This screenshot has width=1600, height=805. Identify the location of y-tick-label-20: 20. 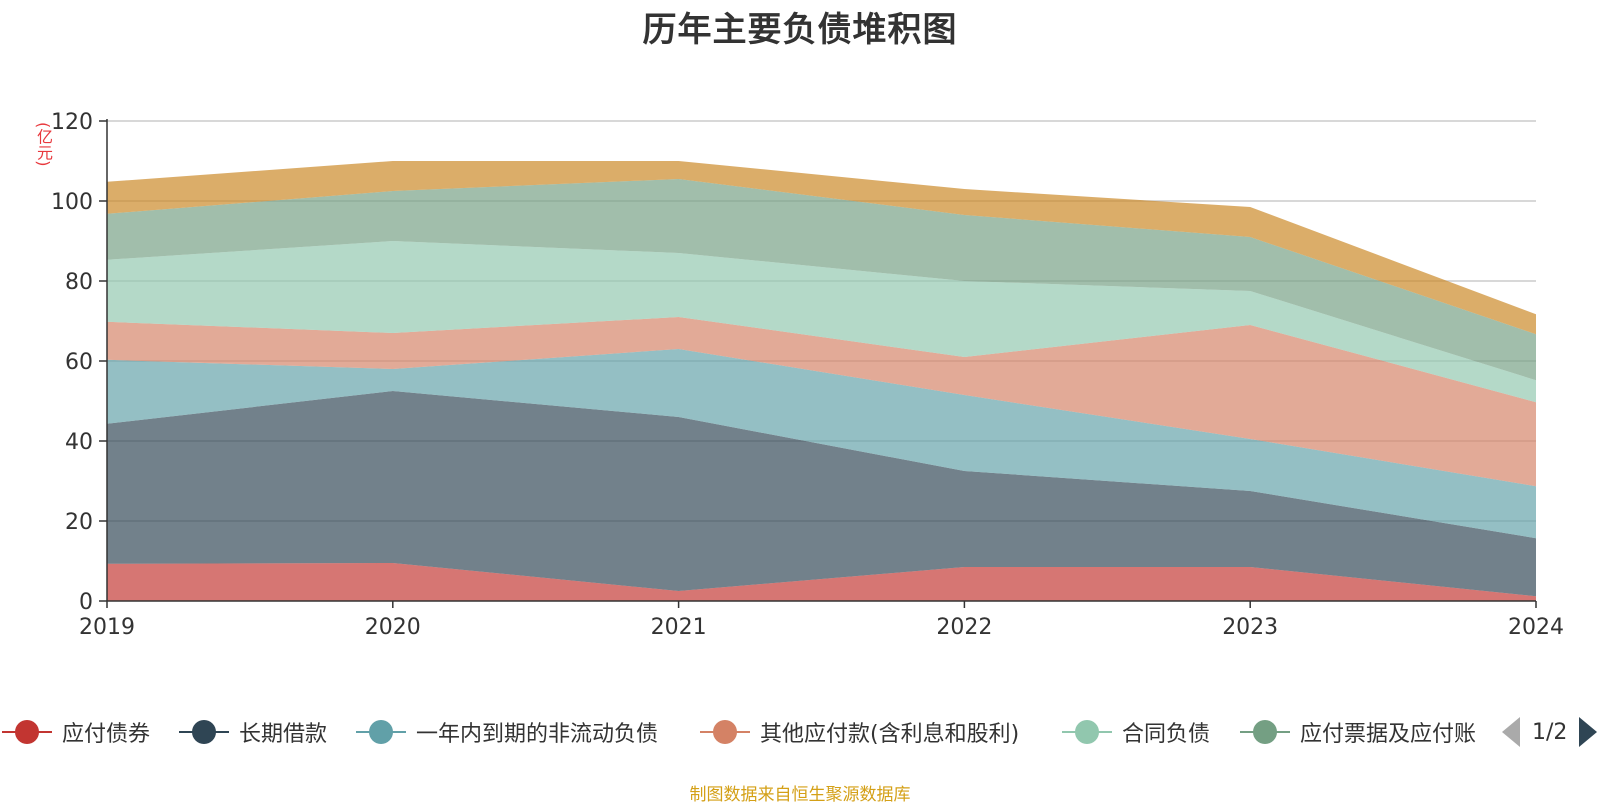
(79, 522).